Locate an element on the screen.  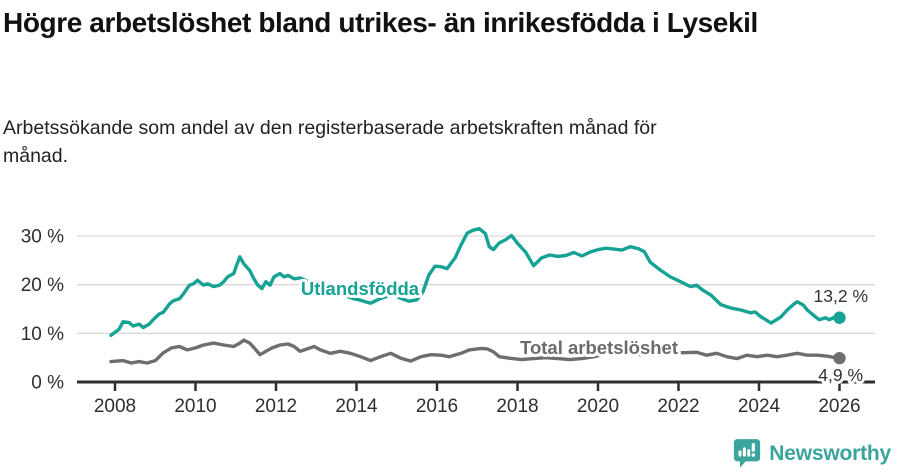
x-axis: 2008 2010 2012 2014 2016 2018 2020 2022 2024 2026 is located at coordinates (476, 398).